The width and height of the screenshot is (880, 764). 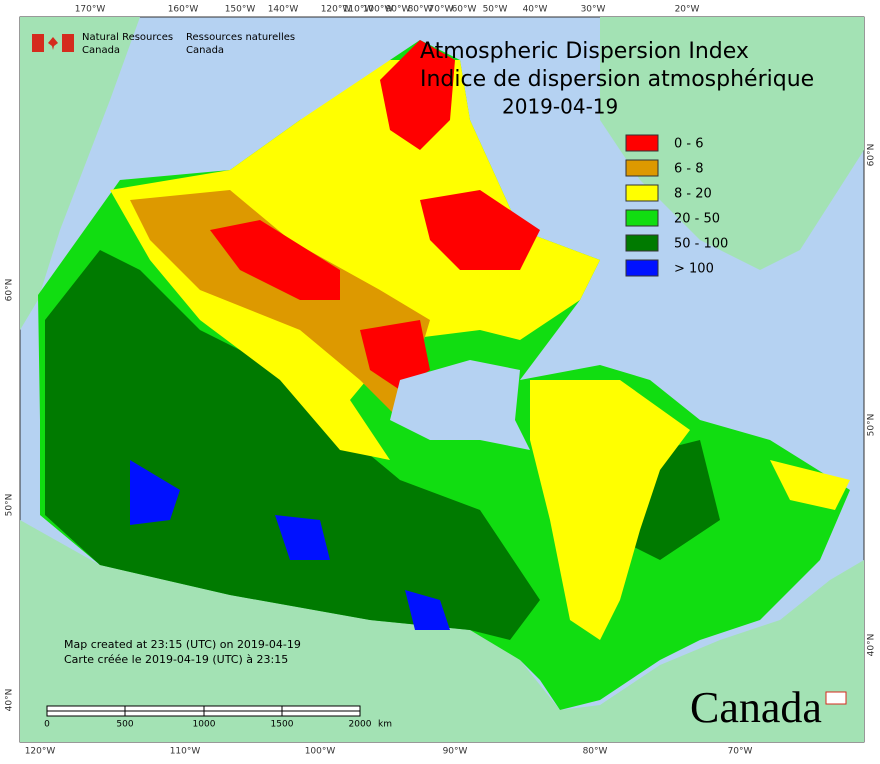 I want to click on legend-label: 6 - 8, so click(x=689, y=169).